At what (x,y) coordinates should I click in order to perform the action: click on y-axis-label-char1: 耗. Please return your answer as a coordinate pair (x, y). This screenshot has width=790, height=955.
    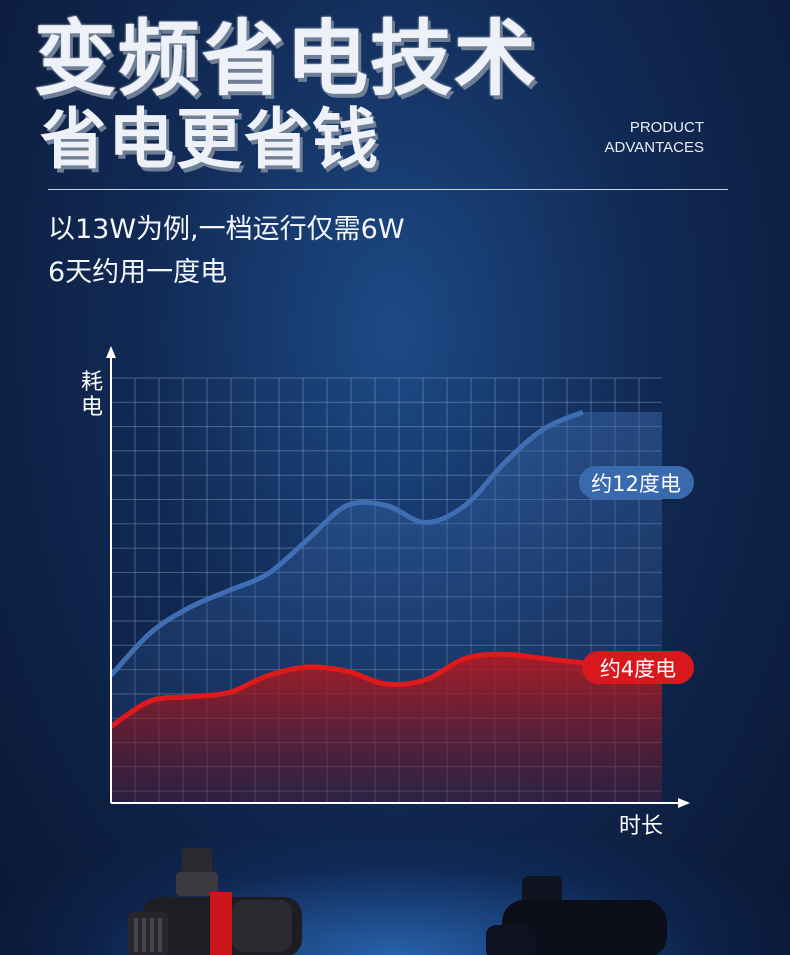
    Looking at the image, I should click on (92, 382).